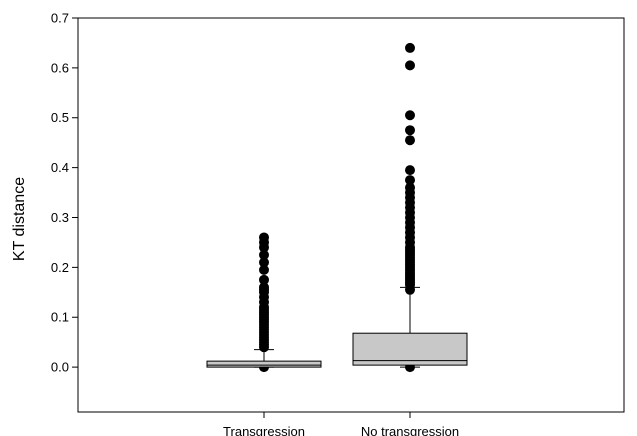 The width and height of the screenshot is (637, 436). What do you see at coordinates (60, 167) in the screenshot?
I see `y-tick-label: 0.4` at bounding box center [60, 167].